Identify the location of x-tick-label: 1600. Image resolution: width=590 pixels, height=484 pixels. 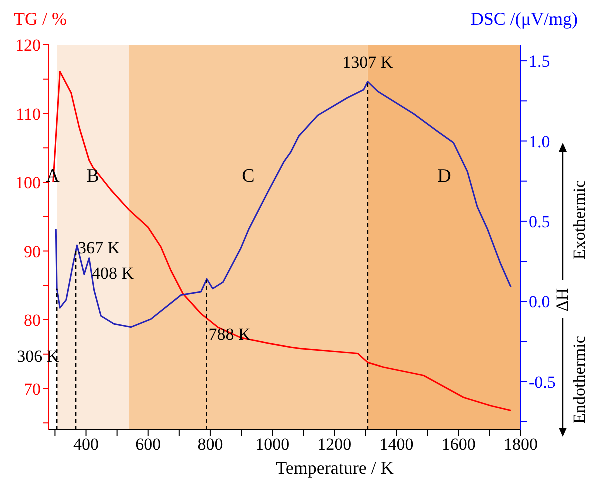
(459, 444).